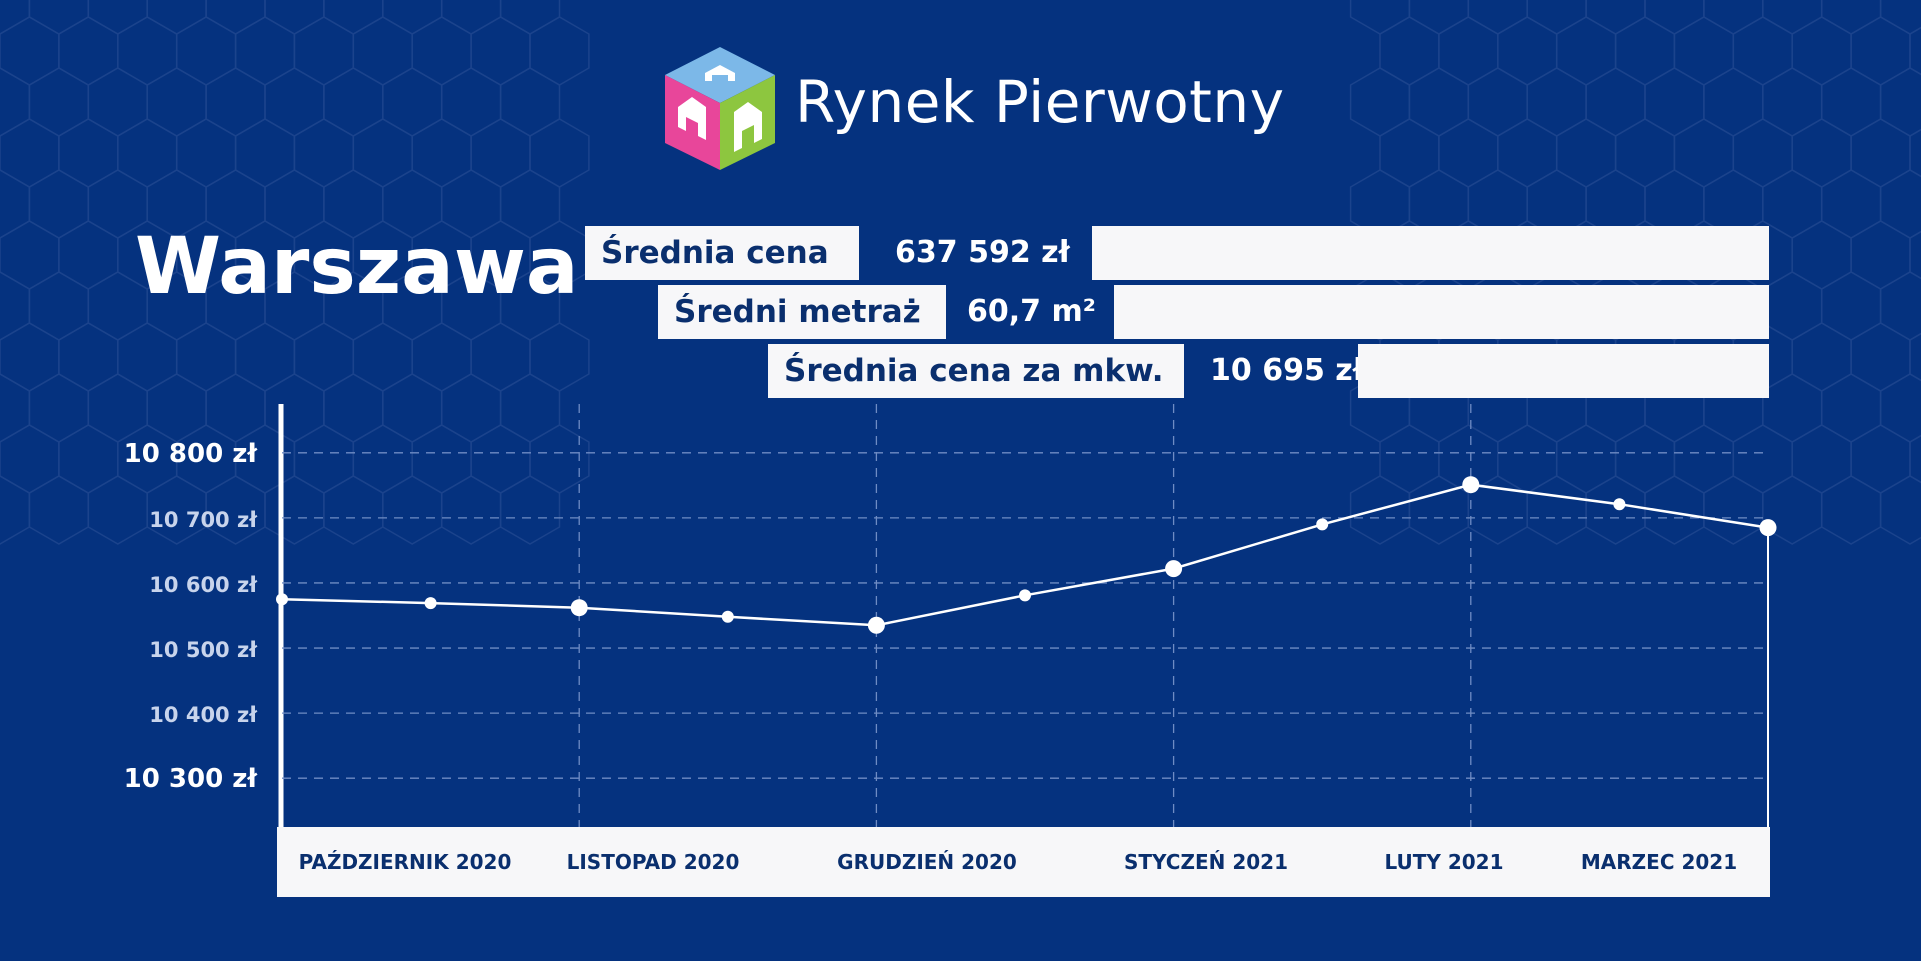  I want to click on x-tick-label: GRUDZIEŃ 2020, so click(927, 862).